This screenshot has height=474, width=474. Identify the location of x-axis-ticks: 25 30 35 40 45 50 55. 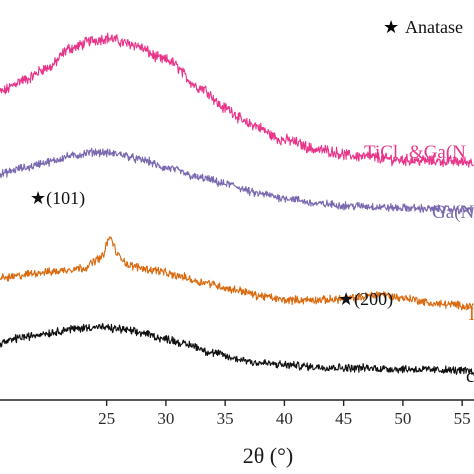
(284, 414).